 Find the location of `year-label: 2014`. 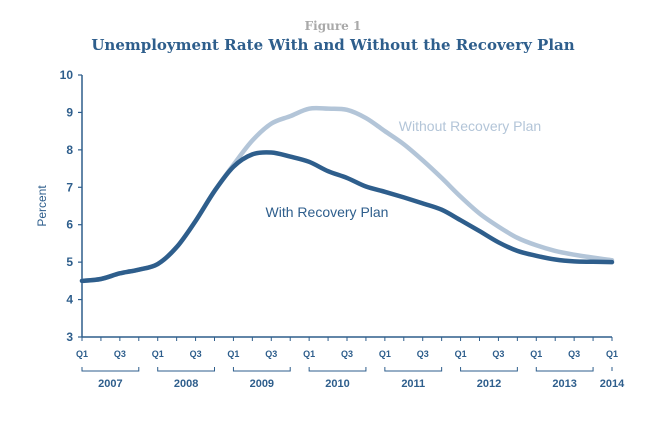

year-label: 2014 is located at coordinates (612, 384).